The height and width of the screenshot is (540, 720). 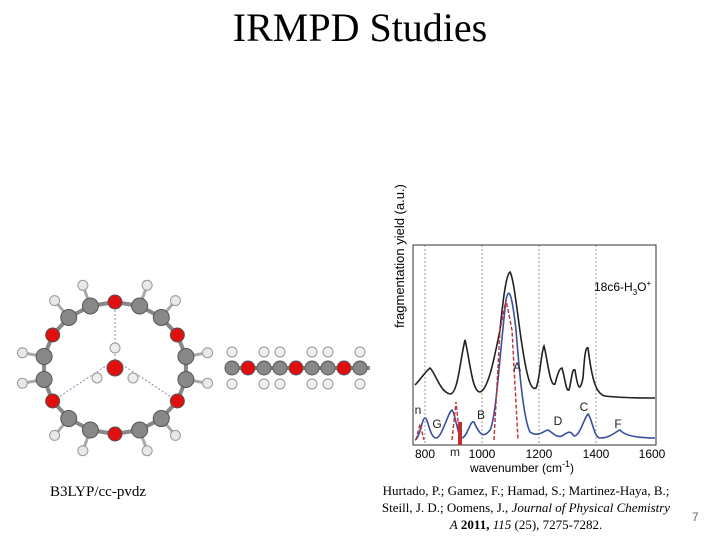 I want to click on spectrum, so click(x=534, y=345).